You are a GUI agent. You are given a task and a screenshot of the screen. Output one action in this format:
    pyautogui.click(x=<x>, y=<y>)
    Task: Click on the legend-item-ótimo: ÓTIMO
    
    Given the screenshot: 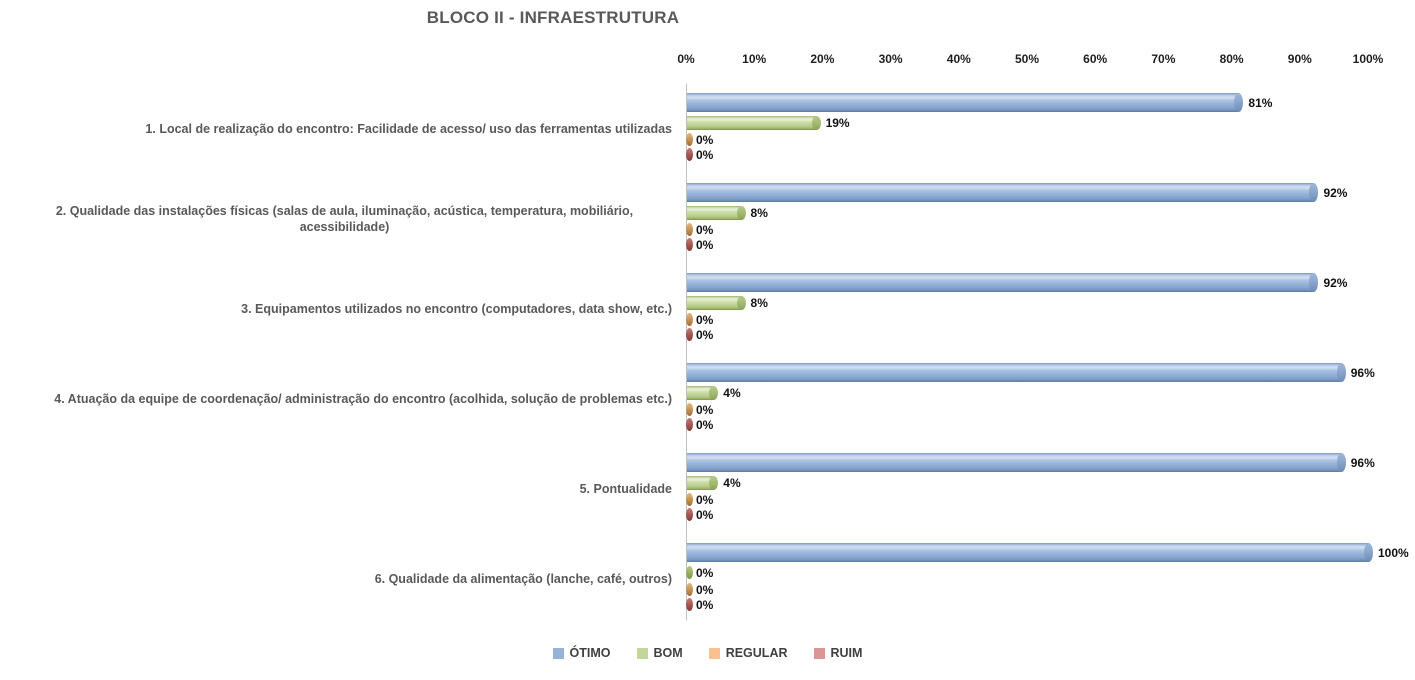 What is the action you would take?
    pyautogui.click(x=581, y=653)
    